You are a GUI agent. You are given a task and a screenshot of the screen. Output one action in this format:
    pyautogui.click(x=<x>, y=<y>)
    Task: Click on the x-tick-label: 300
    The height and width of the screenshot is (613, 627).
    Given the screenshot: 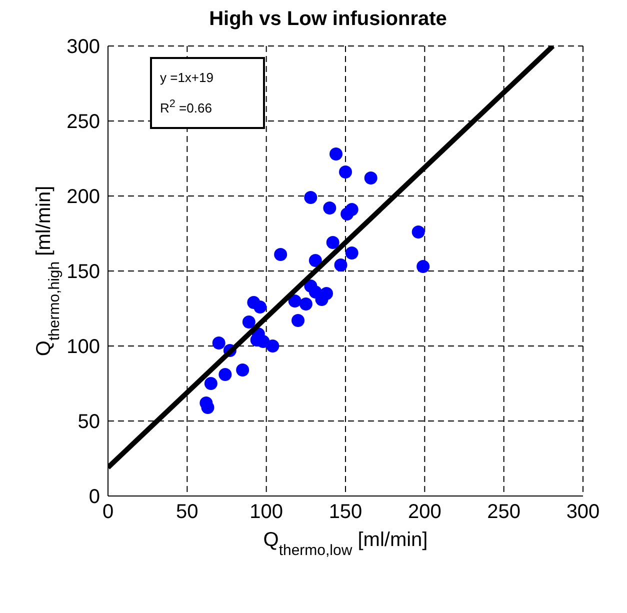 What is the action you would take?
    pyautogui.click(x=583, y=512)
    